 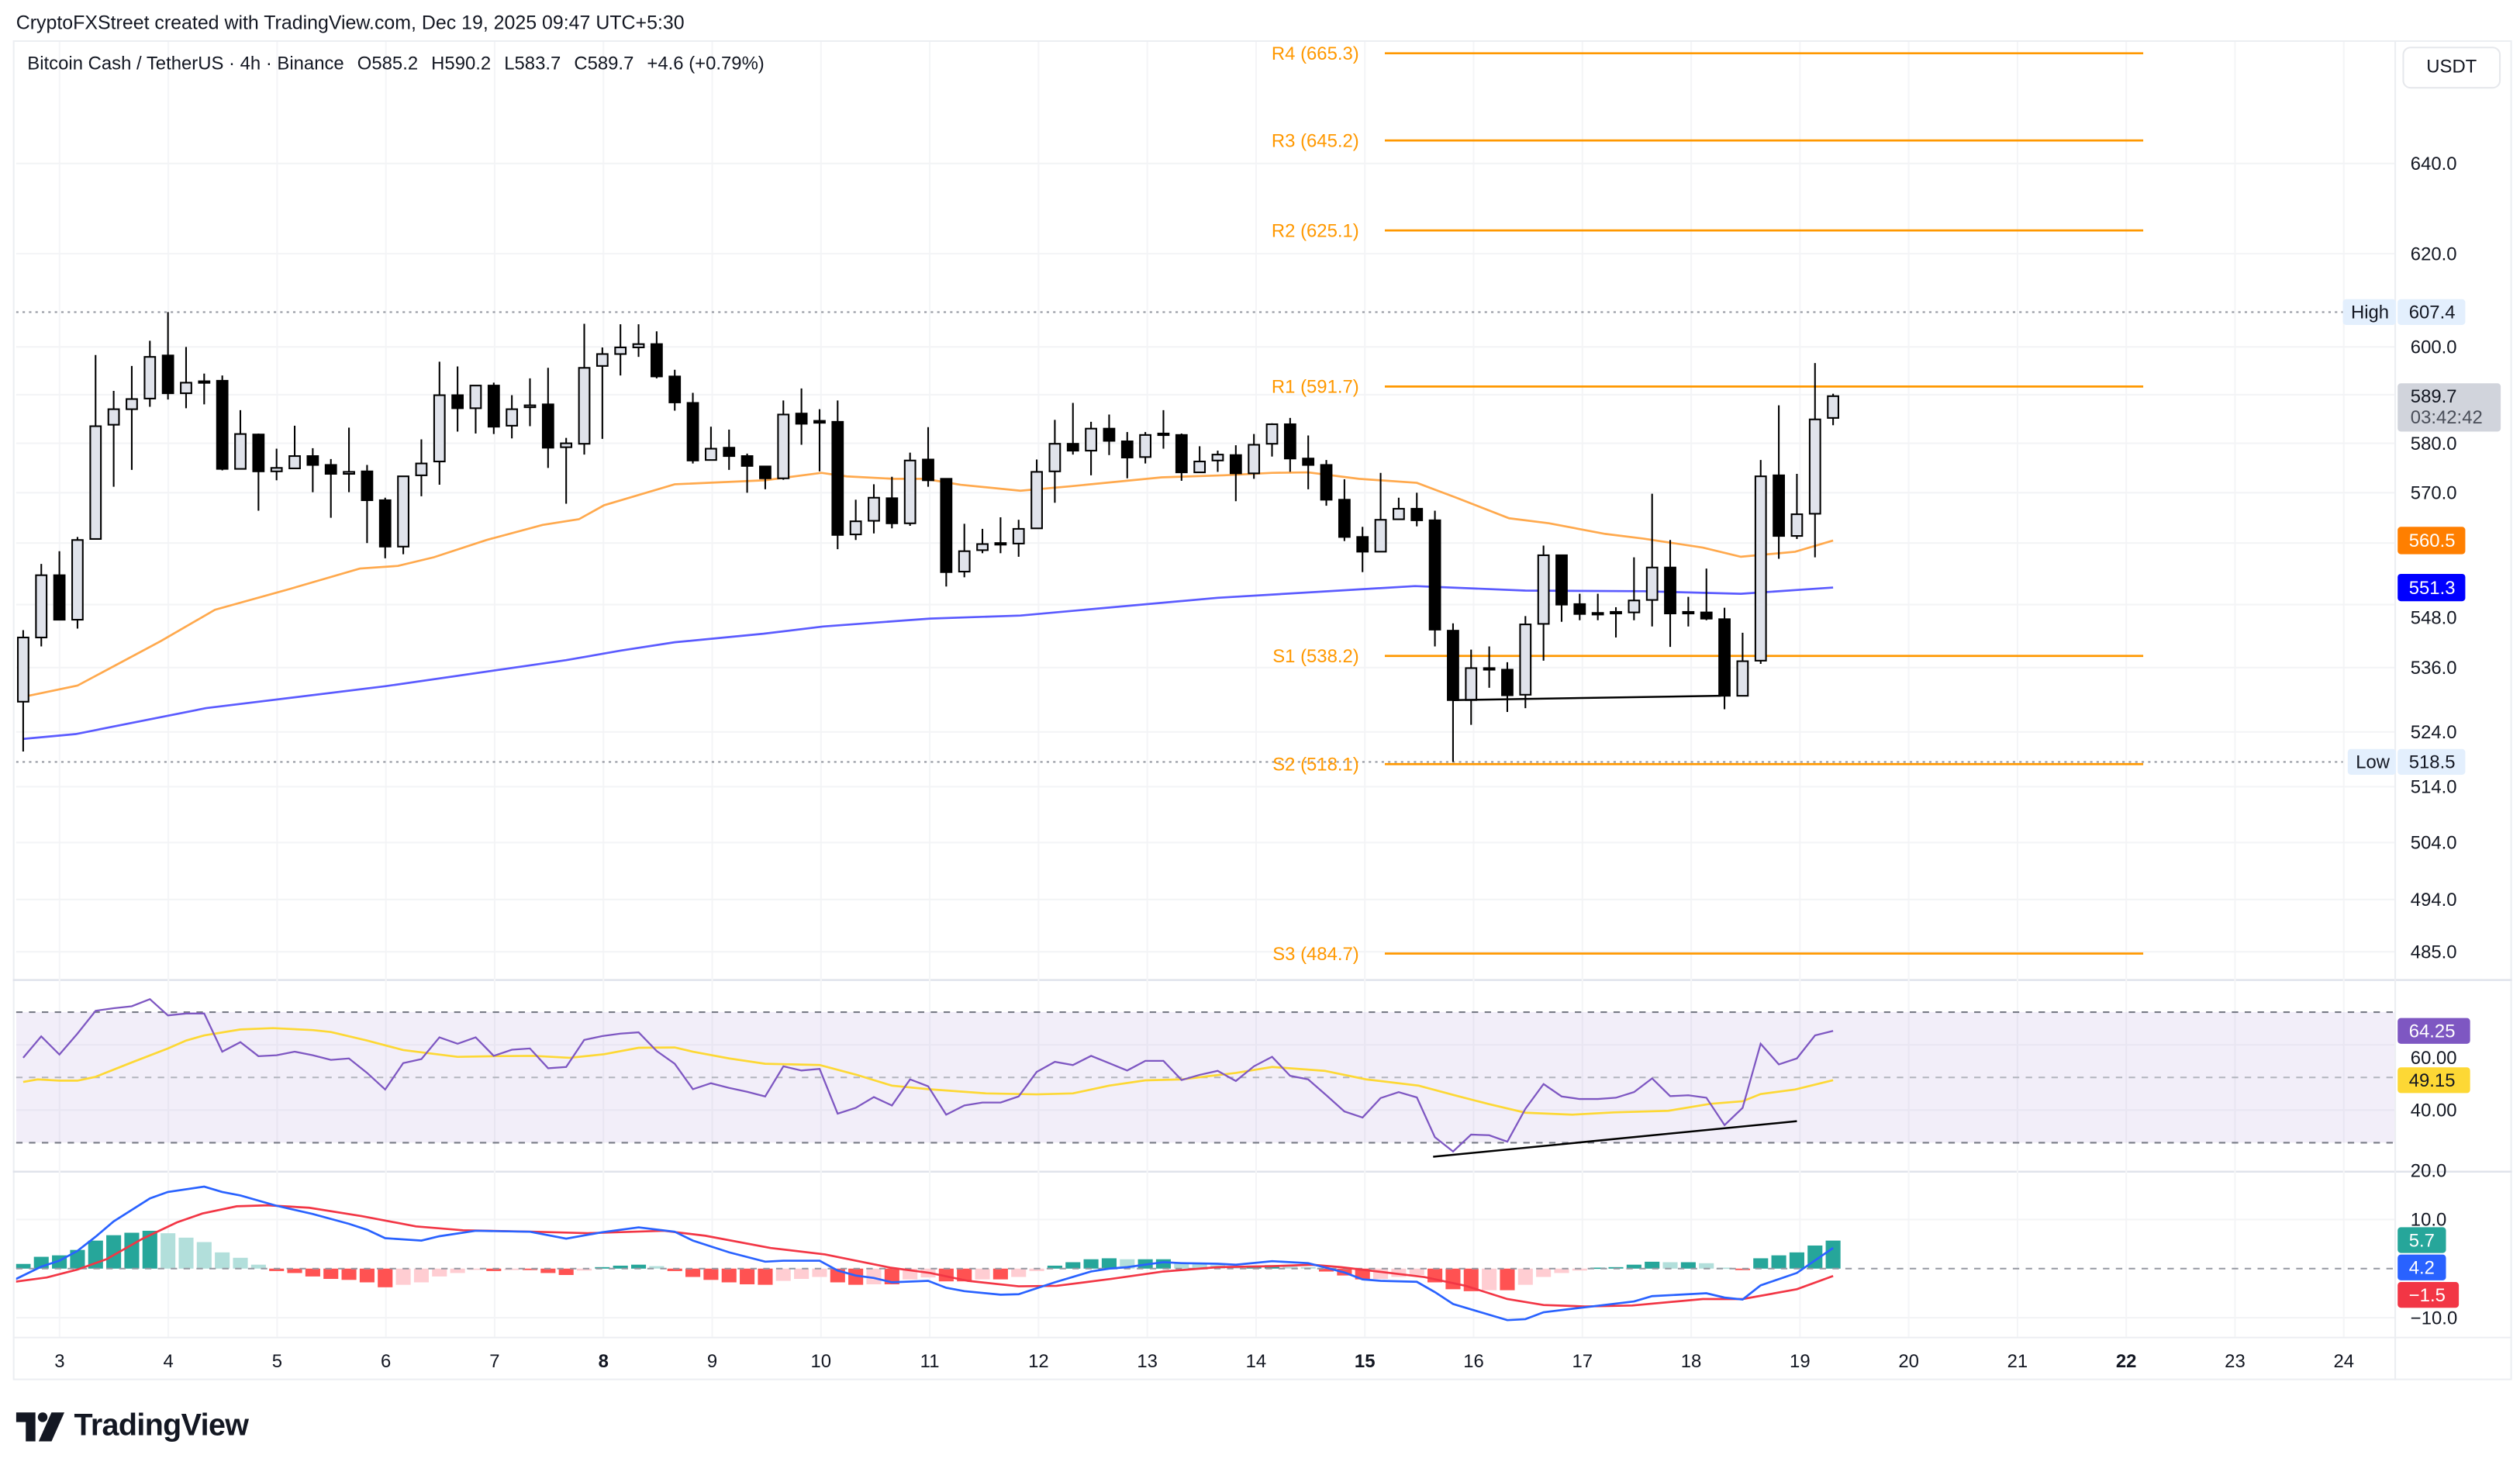 I want to click on macd-signal-badge-bg, so click(x=2428, y=1294).